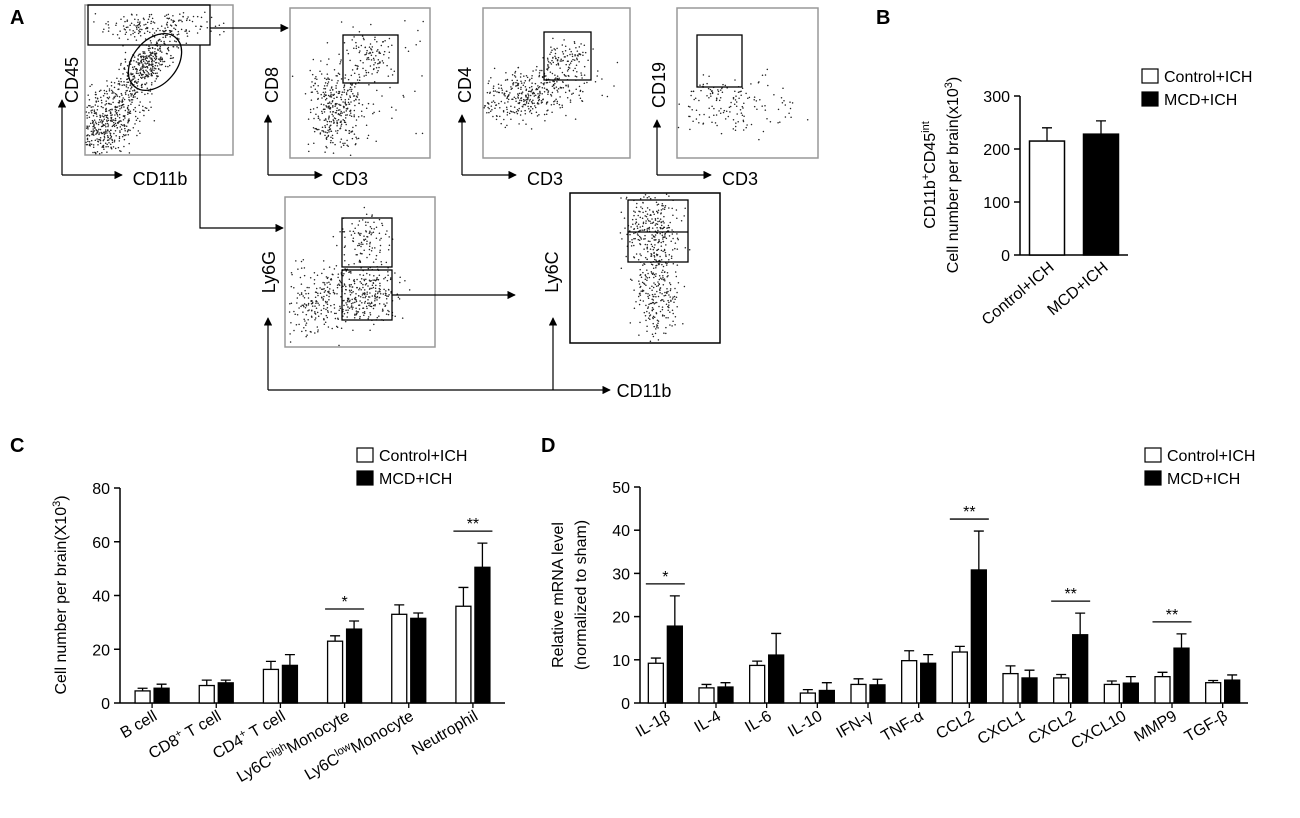 Image resolution: width=1300 pixels, height=818 pixels. Describe the element at coordinates (1181, 675) in the screenshot. I see `bar` at that location.